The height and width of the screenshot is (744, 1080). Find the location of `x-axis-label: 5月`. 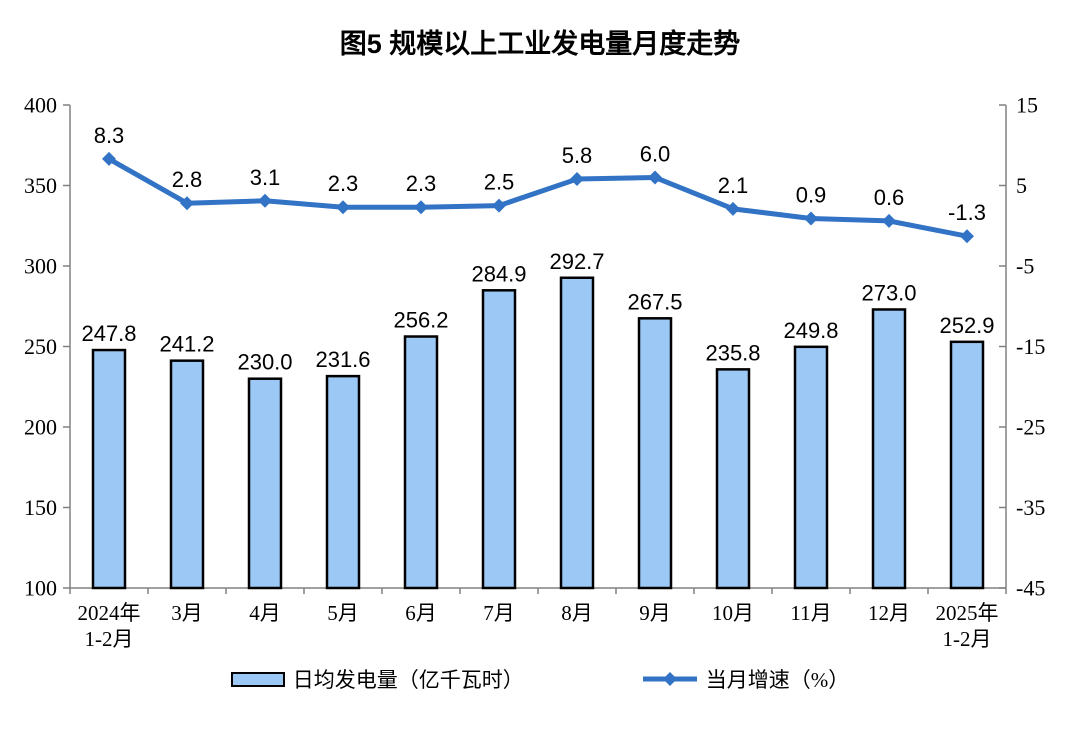

x-axis-label: 5月 is located at coordinates (343, 613).